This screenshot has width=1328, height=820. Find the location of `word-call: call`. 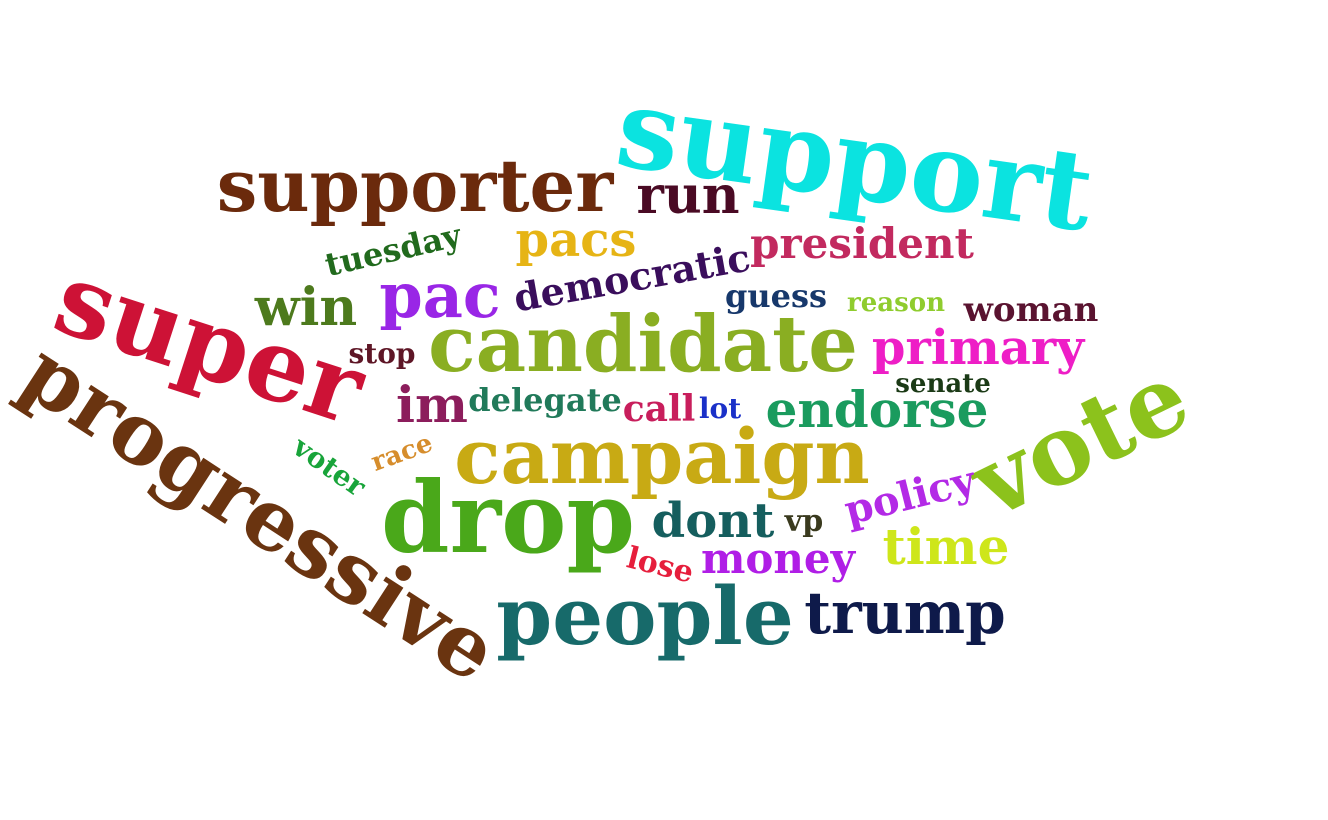

word-call: call is located at coordinates (659, 409).